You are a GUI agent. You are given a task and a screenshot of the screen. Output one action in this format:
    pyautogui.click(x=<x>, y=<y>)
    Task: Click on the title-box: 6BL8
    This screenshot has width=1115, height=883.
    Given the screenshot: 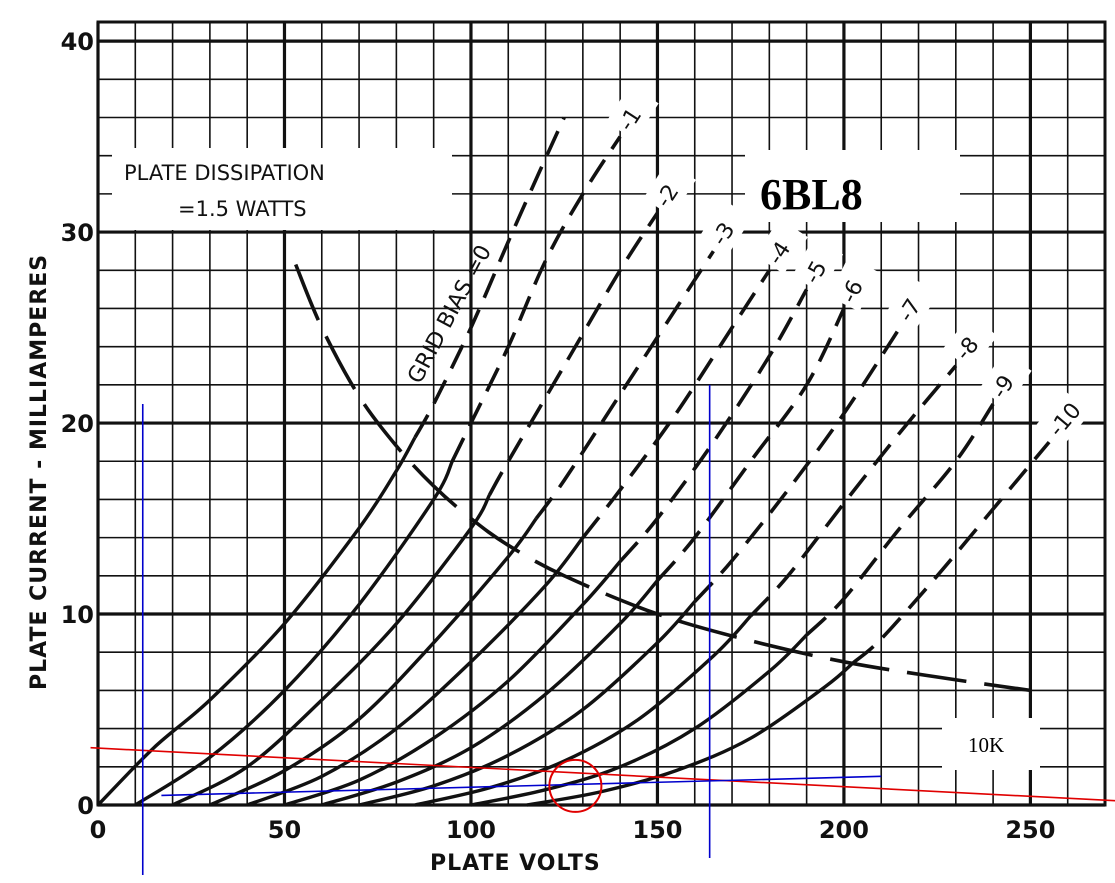 What is the action you would take?
    pyautogui.click(x=852, y=186)
    